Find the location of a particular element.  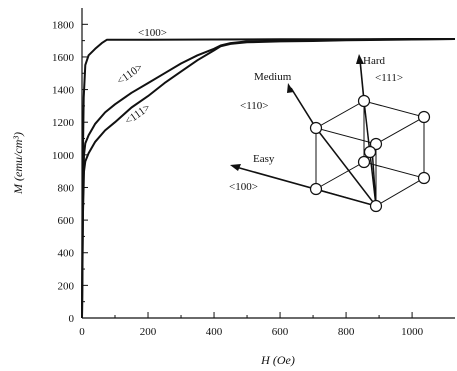

y-tick-label: 0 is located at coordinates (72, 319).